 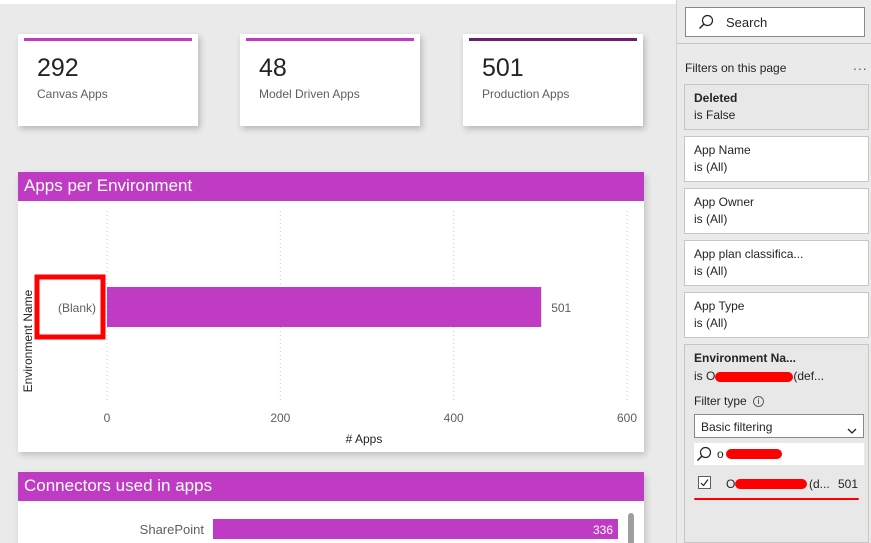 What do you see at coordinates (776, 263) in the screenshot?
I see `filter-card-app-plan: App plan classifica... is (All)` at bounding box center [776, 263].